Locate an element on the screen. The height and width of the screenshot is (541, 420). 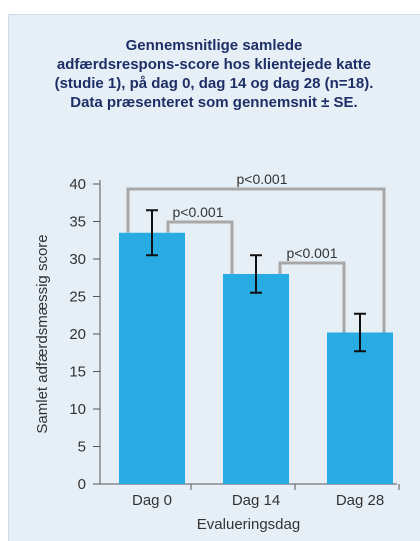
y-tick-label: 30 is located at coordinates (77, 259).